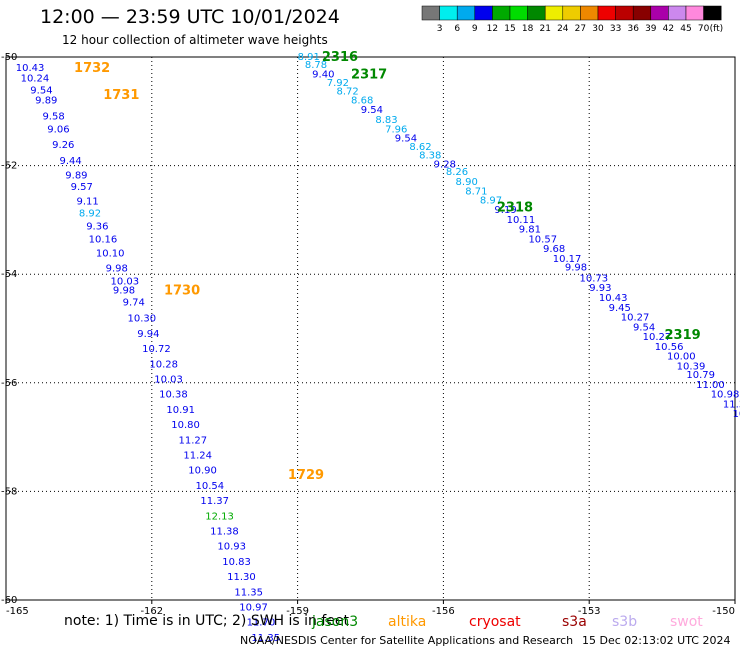 The height and width of the screenshot is (650, 740). I want to click on colorbar-label: 18, so click(528, 29).